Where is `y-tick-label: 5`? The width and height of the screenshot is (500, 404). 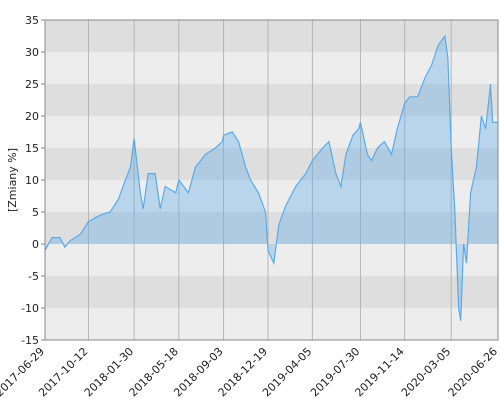 y-tick-label: 5 is located at coordinates (35, 212).